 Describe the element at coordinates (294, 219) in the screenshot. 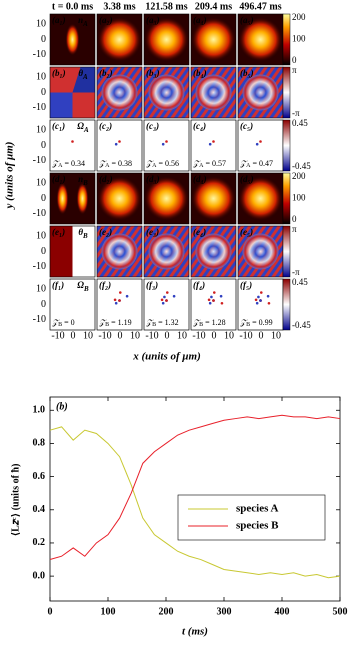

I see `colorbar-tick-label: 0` at that location.